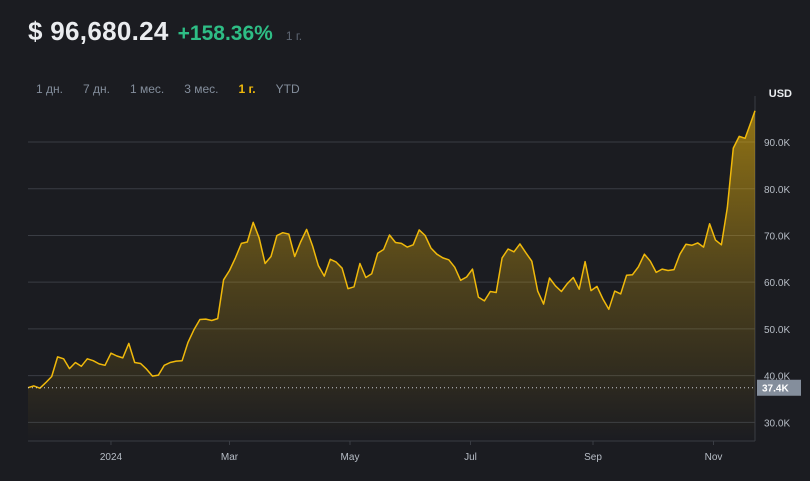  Describe the element at coordinates (247, 89) in the screenshot. I see `tab-1-year: 1 г.` at that location.